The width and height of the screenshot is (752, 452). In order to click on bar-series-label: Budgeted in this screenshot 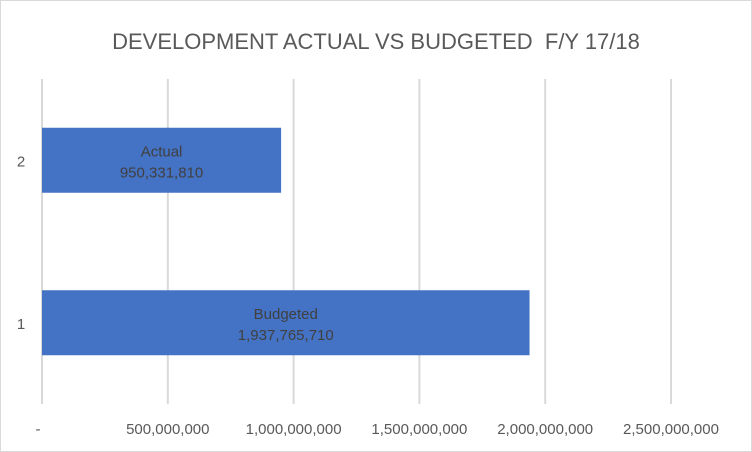, I will do `click(286, 314)`.